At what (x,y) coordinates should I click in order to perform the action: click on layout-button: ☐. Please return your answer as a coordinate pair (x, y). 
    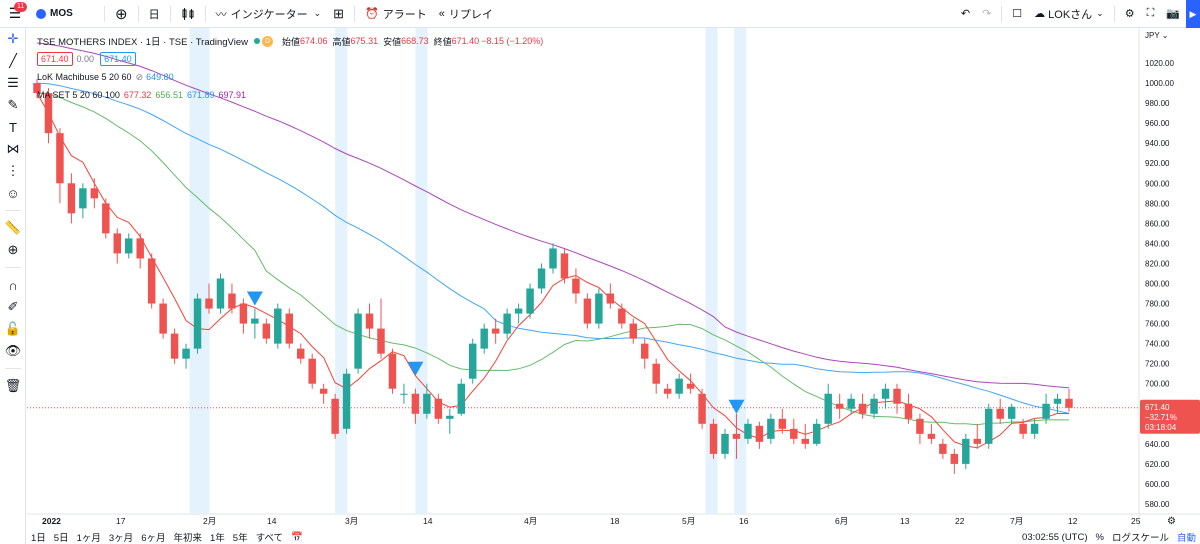
    Looking at the image, I should click on (1017, 14).